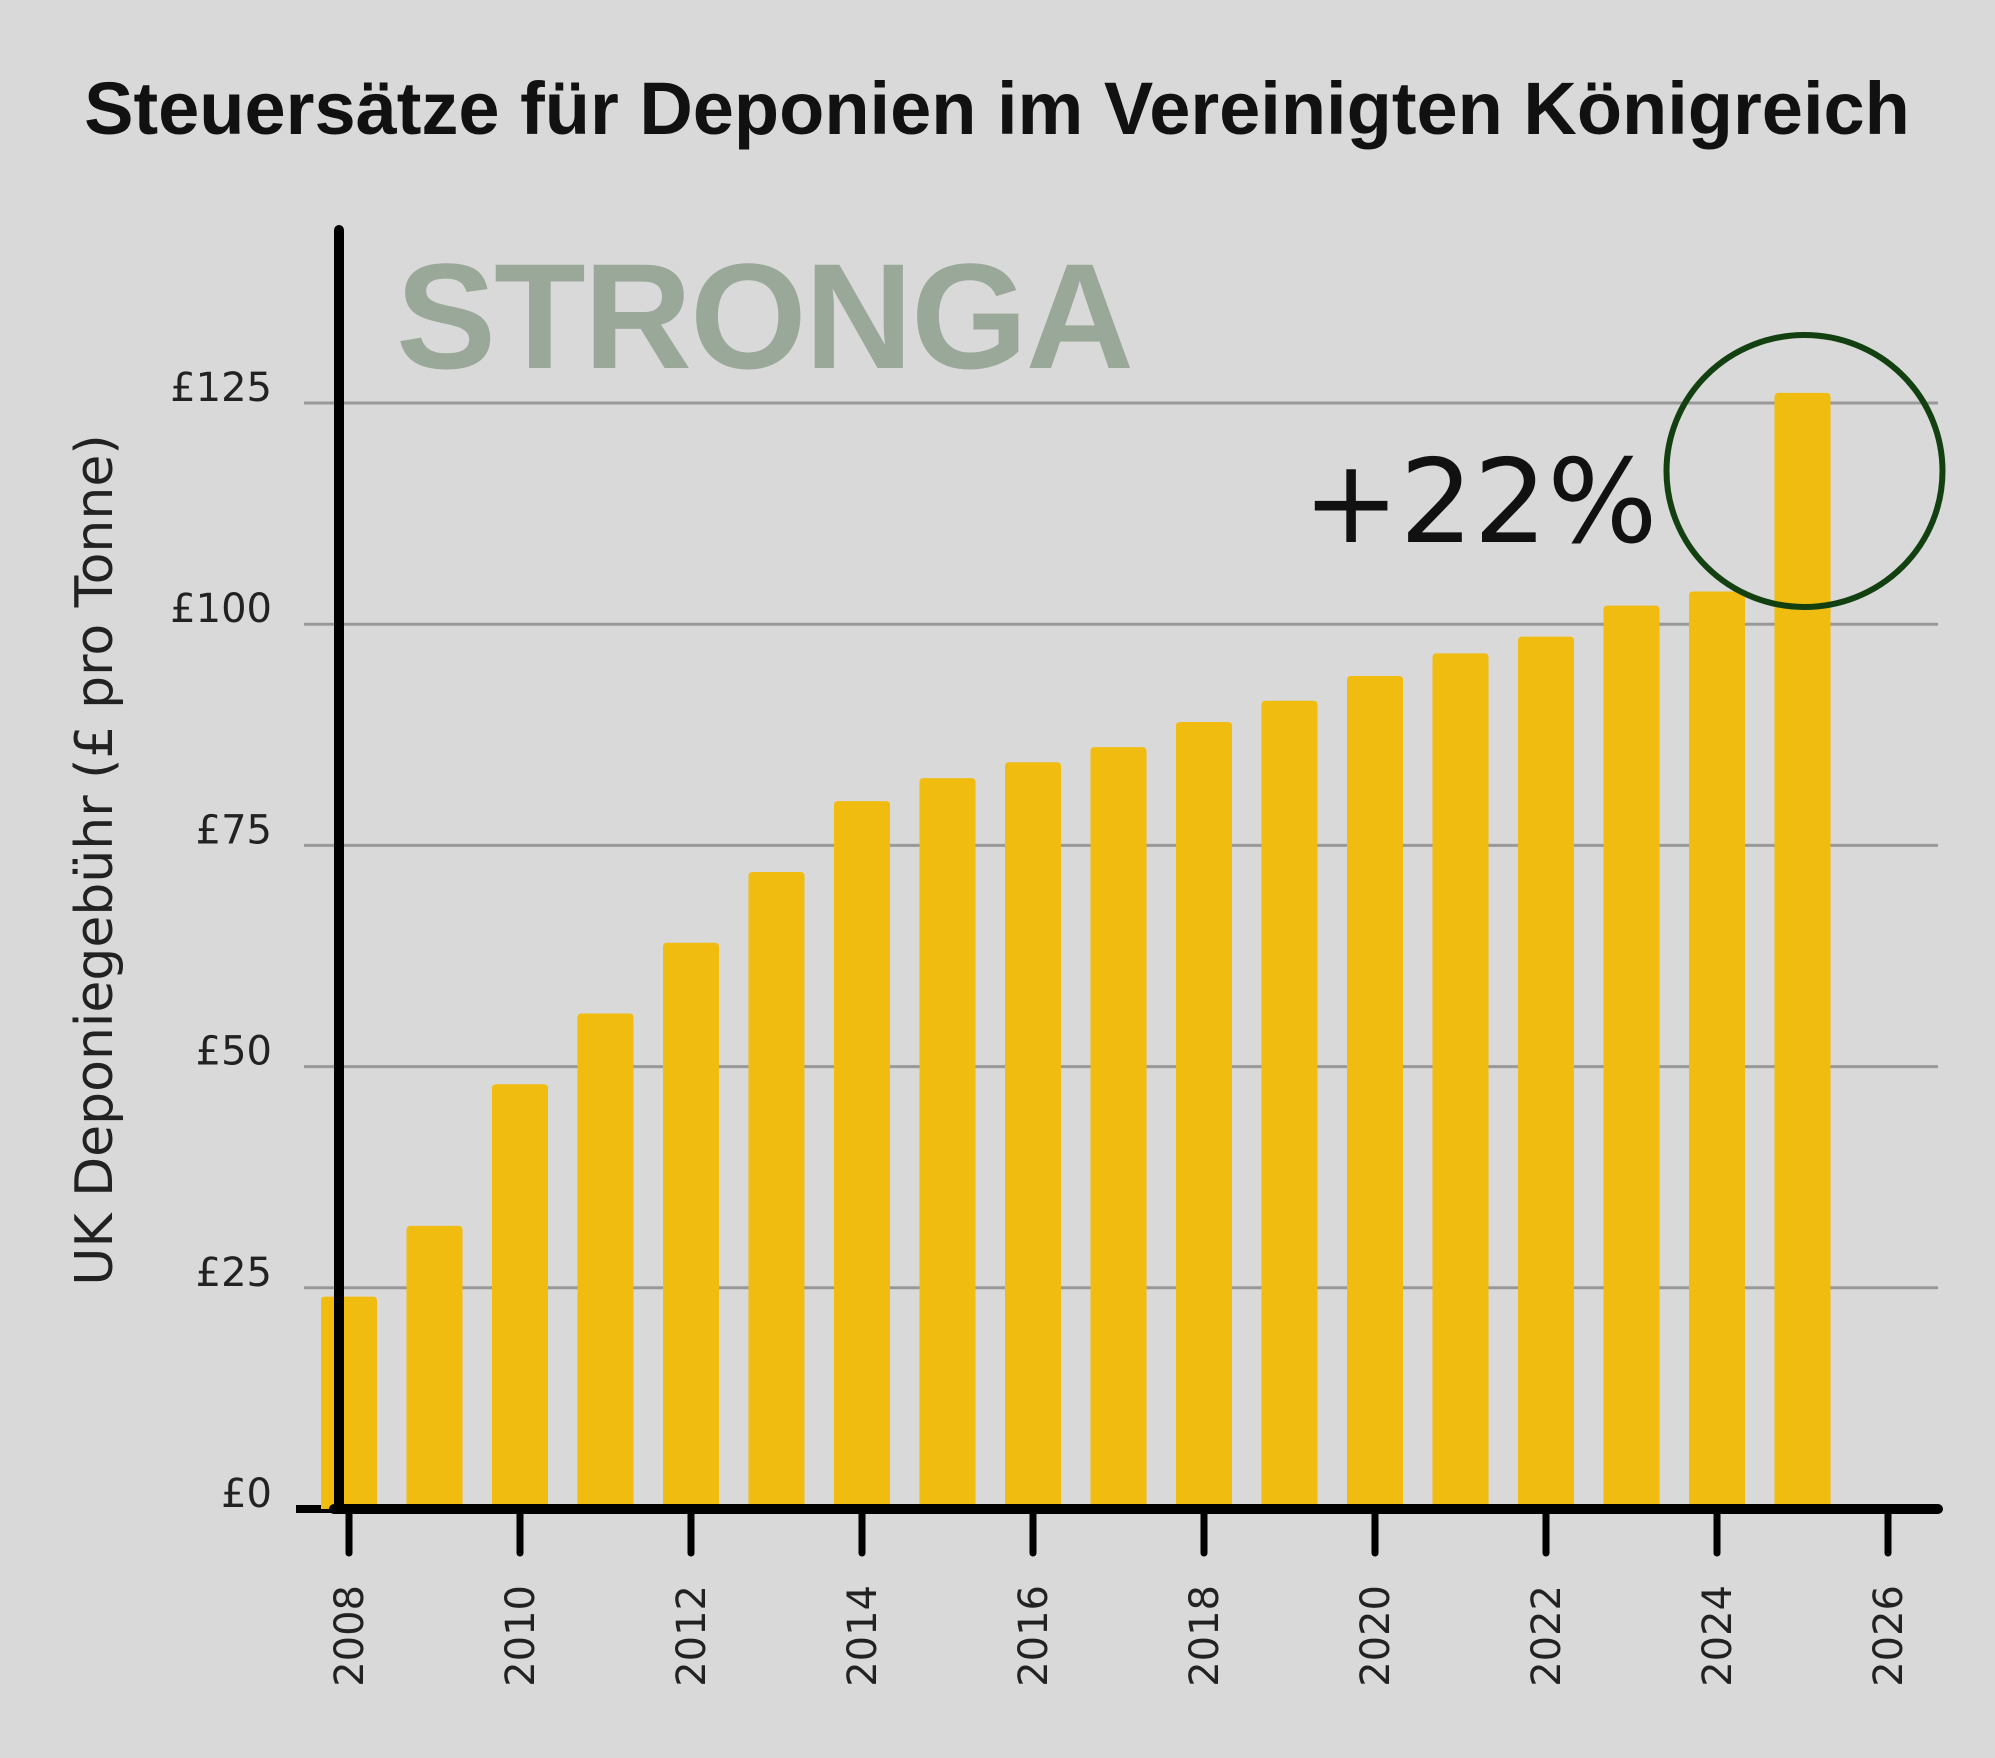 This screenshot has width=1995, height=1758. I want to click on growth-annotation: +22%, so click(1479, 502).